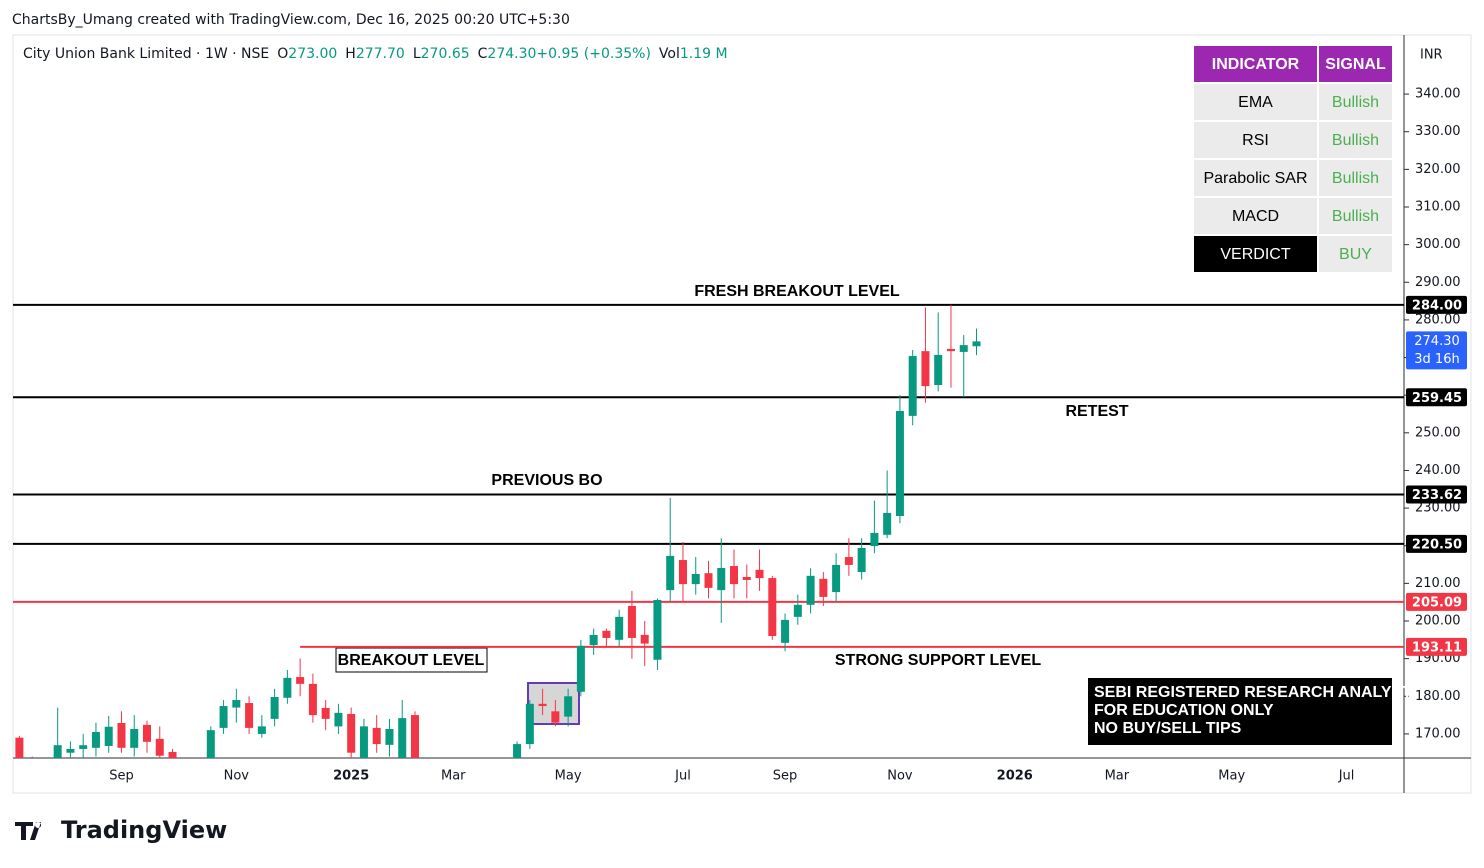  Describe the element at coordinates (1436, 350) in the screenshot. I see `last-price-tag` at that location.